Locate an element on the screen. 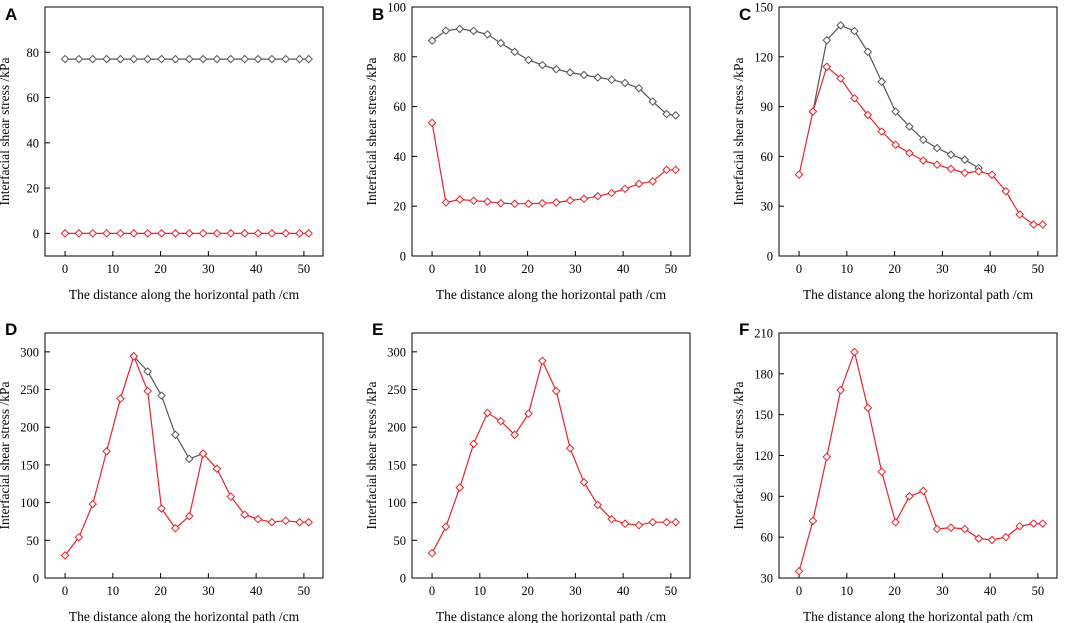 This screenshot has width=1065, height=623. y-tick-label: 100 is located at coordinates (396, 503).